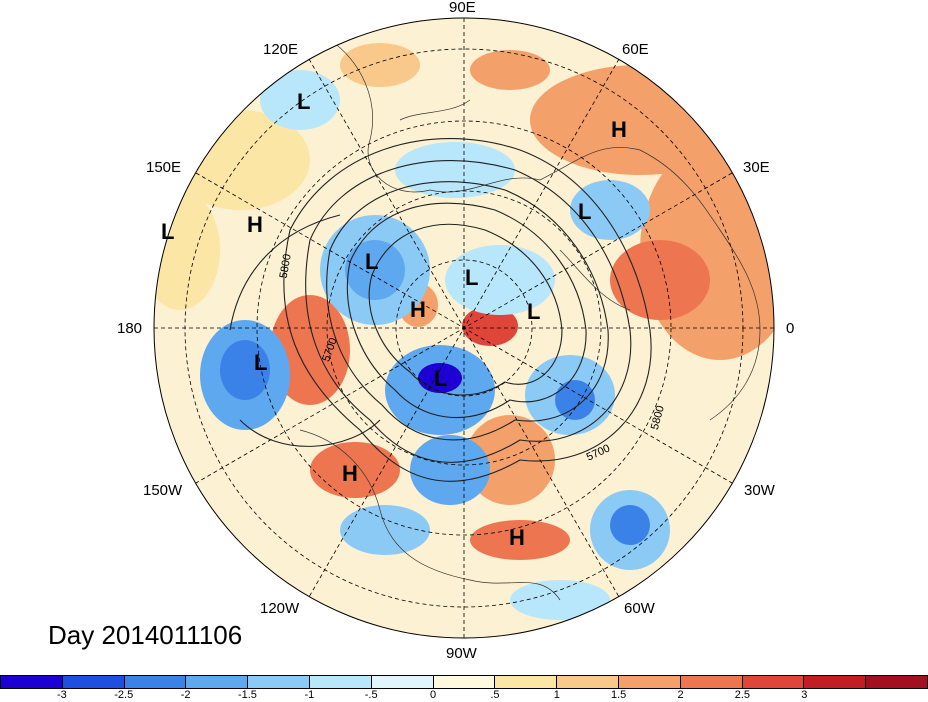 The image size is (928, 702). I want to click on colorbar-tick-label: 1.5, so click(619, 695).